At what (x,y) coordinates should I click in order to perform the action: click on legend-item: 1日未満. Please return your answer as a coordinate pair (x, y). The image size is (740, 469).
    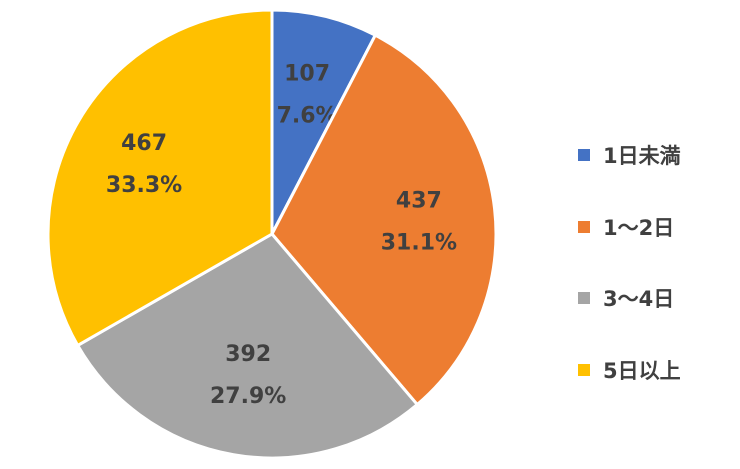
    Looking at the image, I should click on (629, 155).